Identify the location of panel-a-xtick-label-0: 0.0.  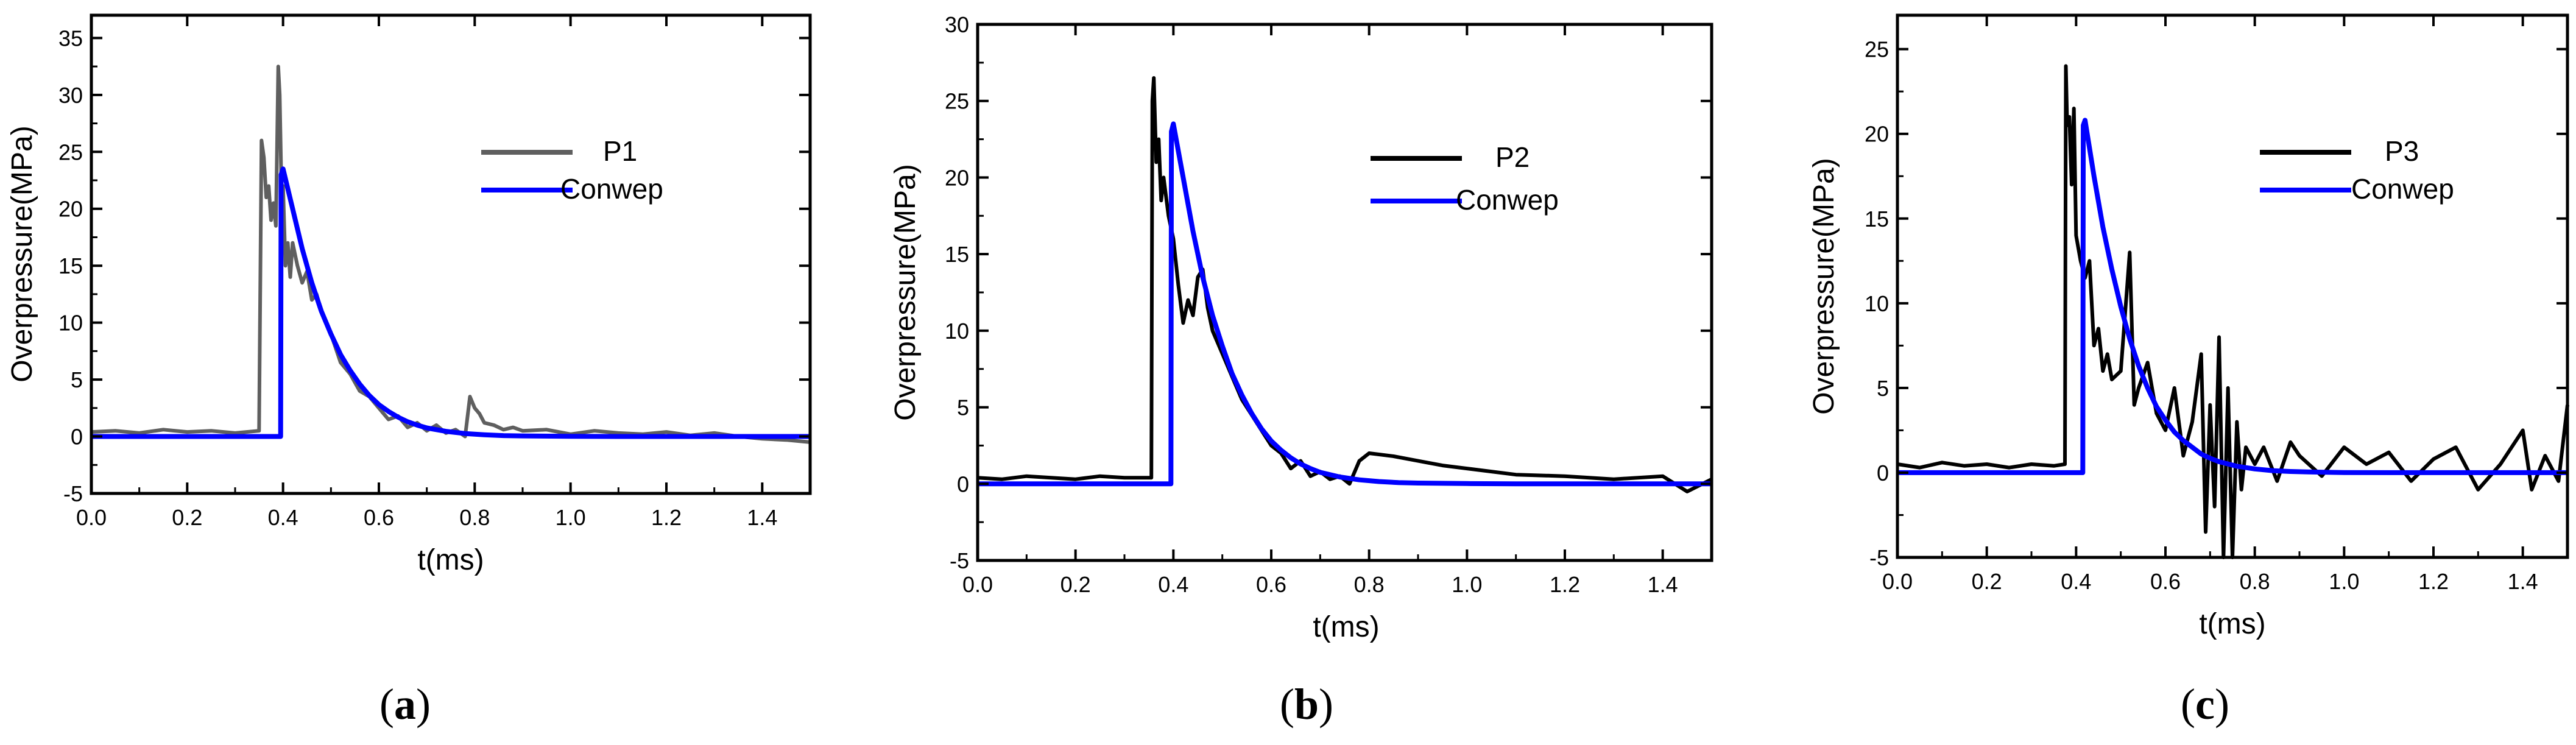
(91, 518).